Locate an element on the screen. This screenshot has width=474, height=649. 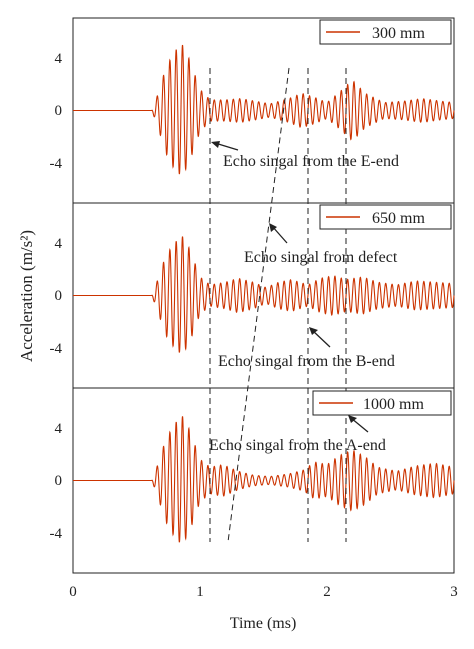
y-axis-label: Acceleration (m/s²) is located at coordinates (26, 296).